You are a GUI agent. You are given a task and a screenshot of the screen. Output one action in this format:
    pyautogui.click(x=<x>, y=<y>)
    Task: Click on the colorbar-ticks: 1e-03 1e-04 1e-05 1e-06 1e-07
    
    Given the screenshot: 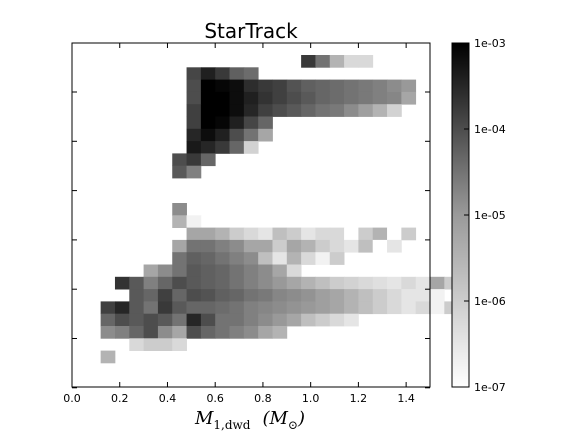 What is the action you would take?
    pyautogui.click(x=485, y=215)
    